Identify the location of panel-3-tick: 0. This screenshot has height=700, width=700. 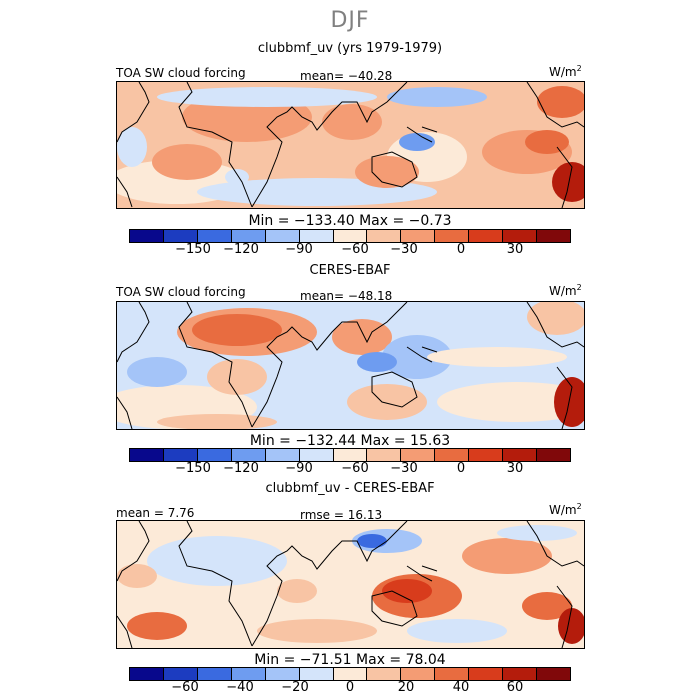
(350, 687).